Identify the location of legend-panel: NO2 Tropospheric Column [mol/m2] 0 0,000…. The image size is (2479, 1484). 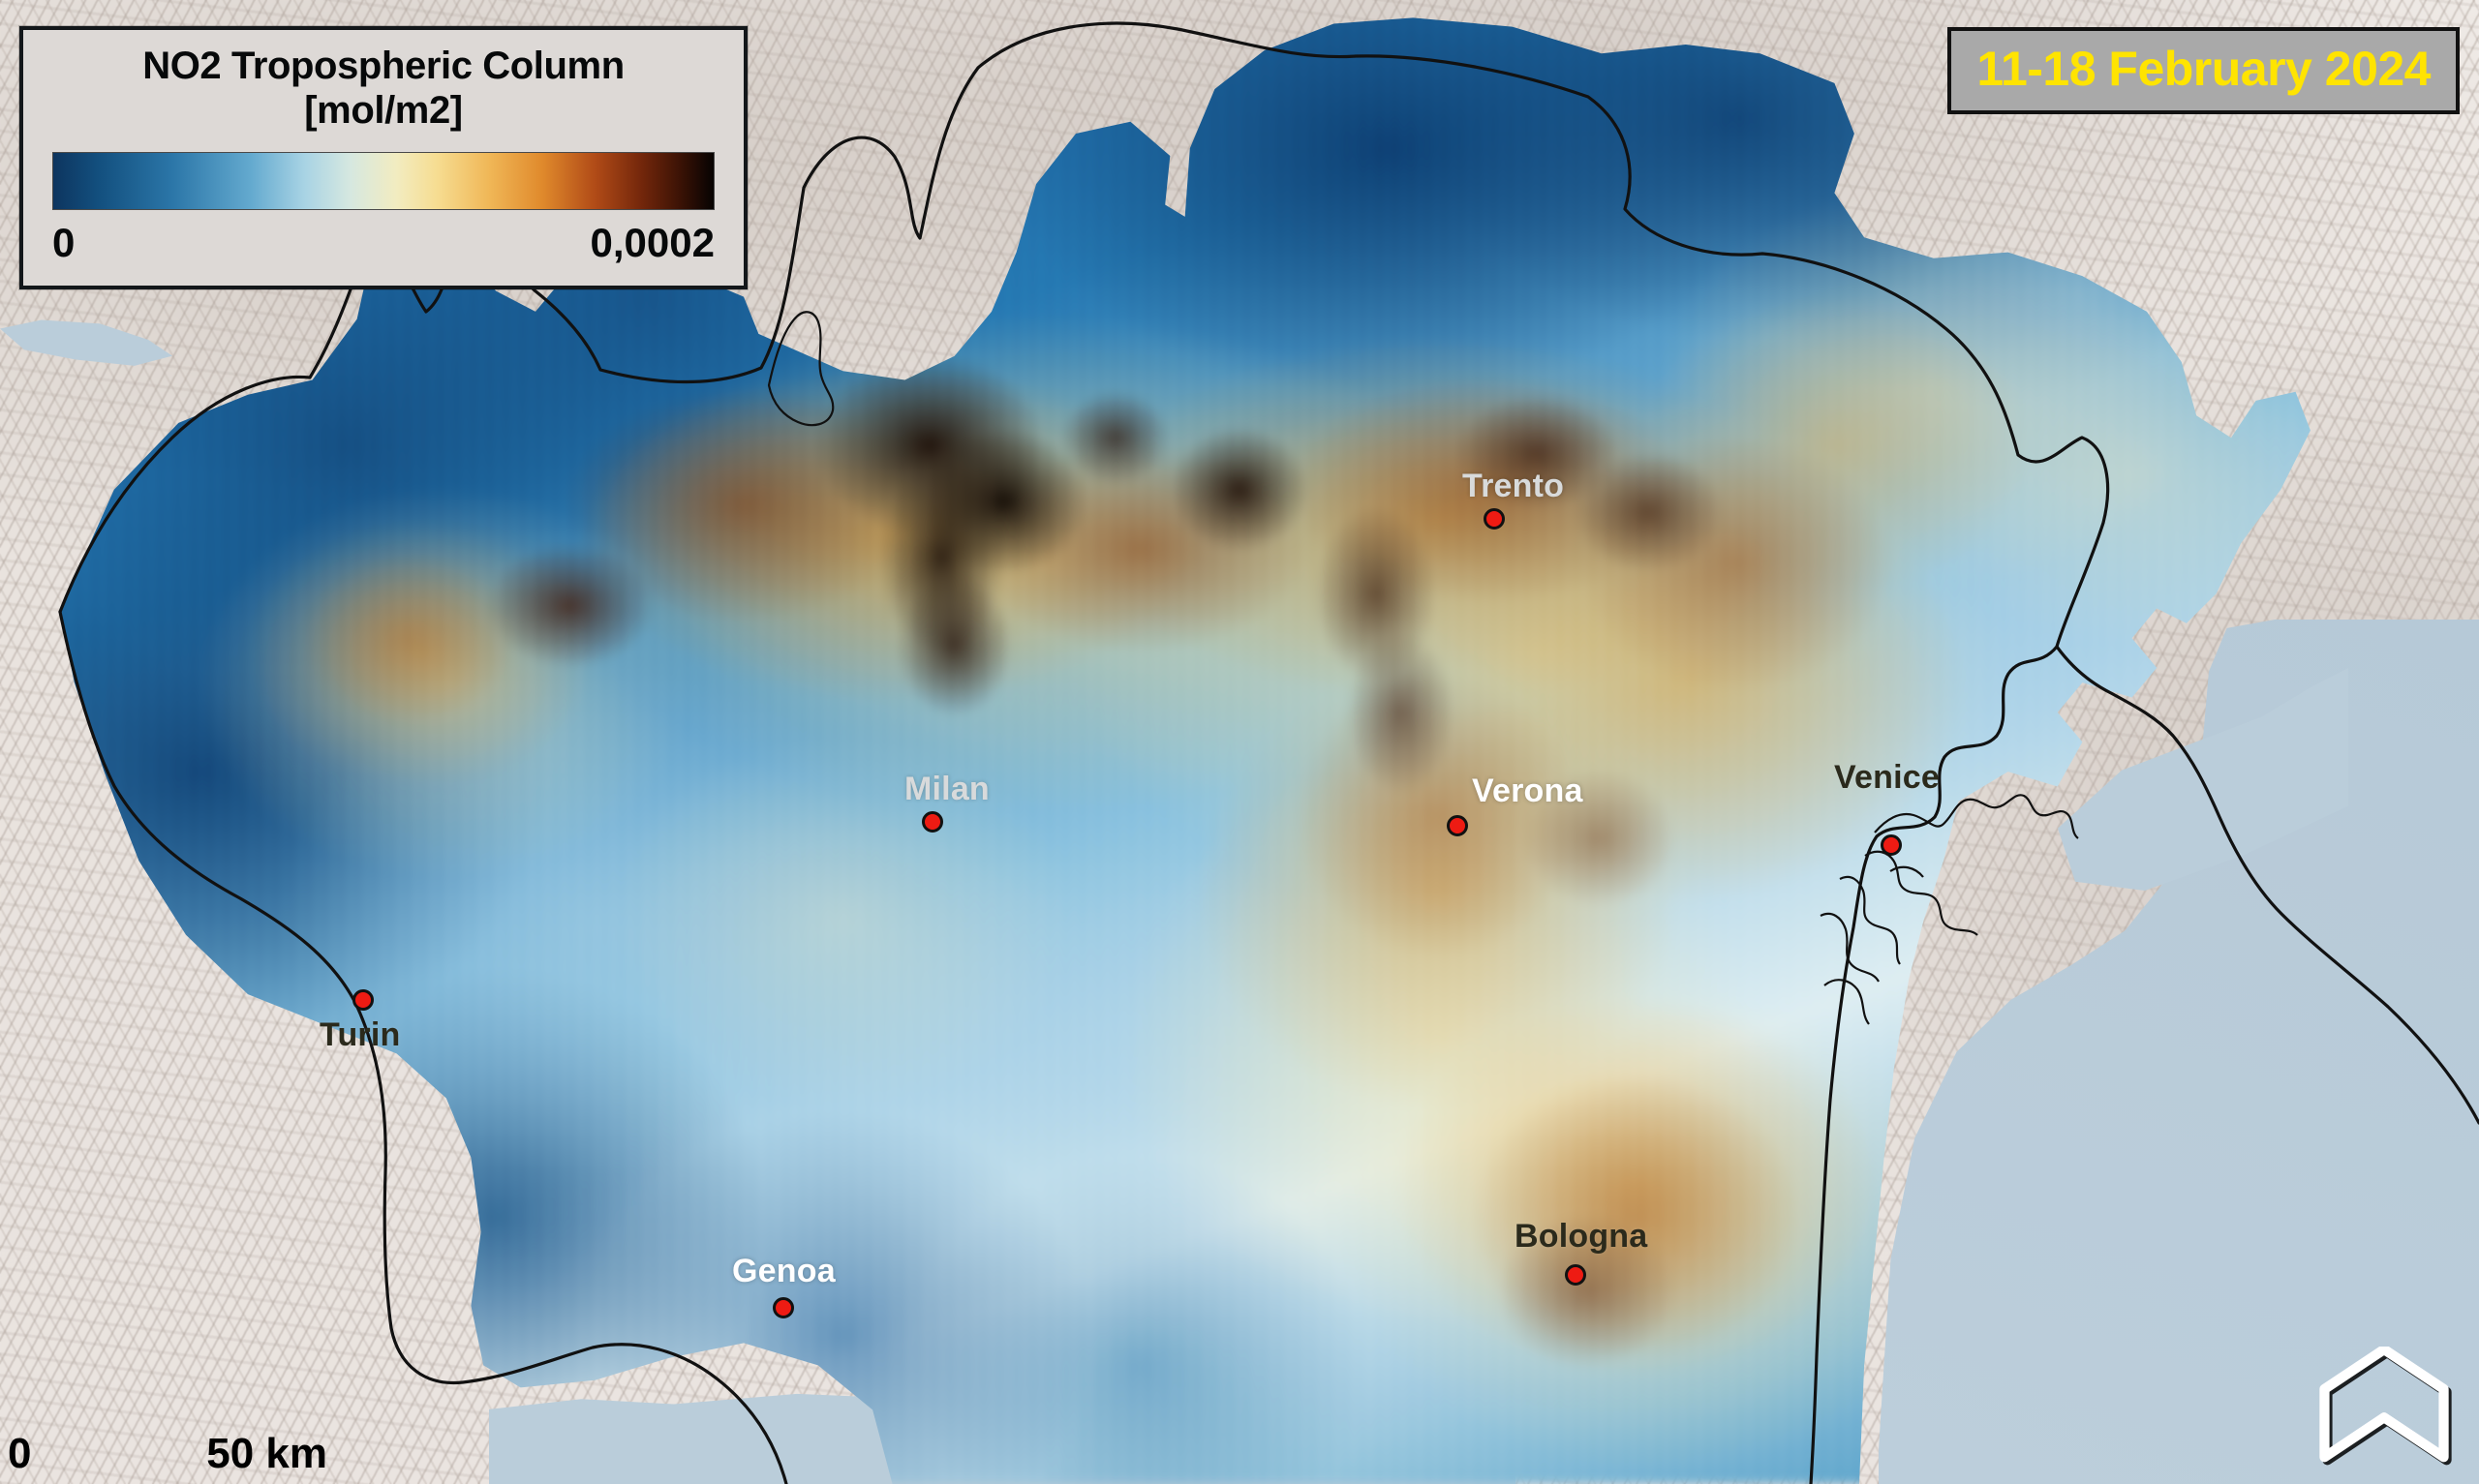
(384, 157).